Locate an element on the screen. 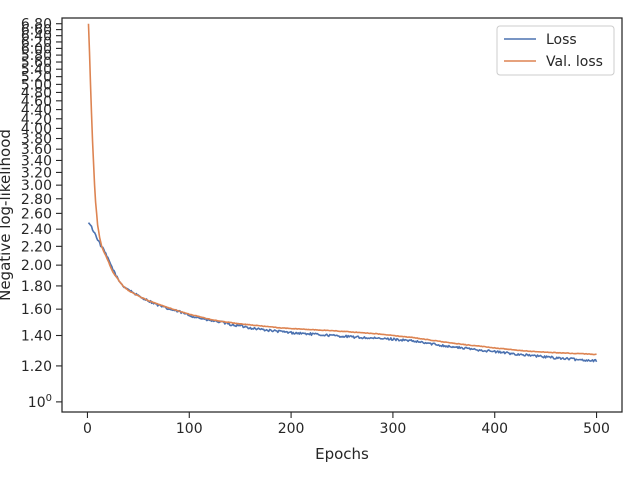  x-tick-label: 500 is located at coordinates (596, 429).